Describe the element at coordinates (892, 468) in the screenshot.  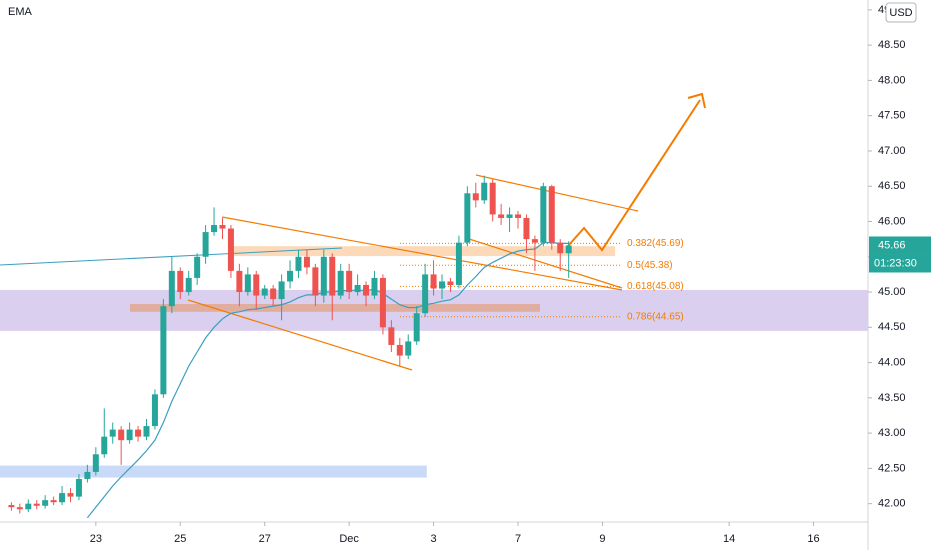
I see `y-tick-label: 42.50` at that location.